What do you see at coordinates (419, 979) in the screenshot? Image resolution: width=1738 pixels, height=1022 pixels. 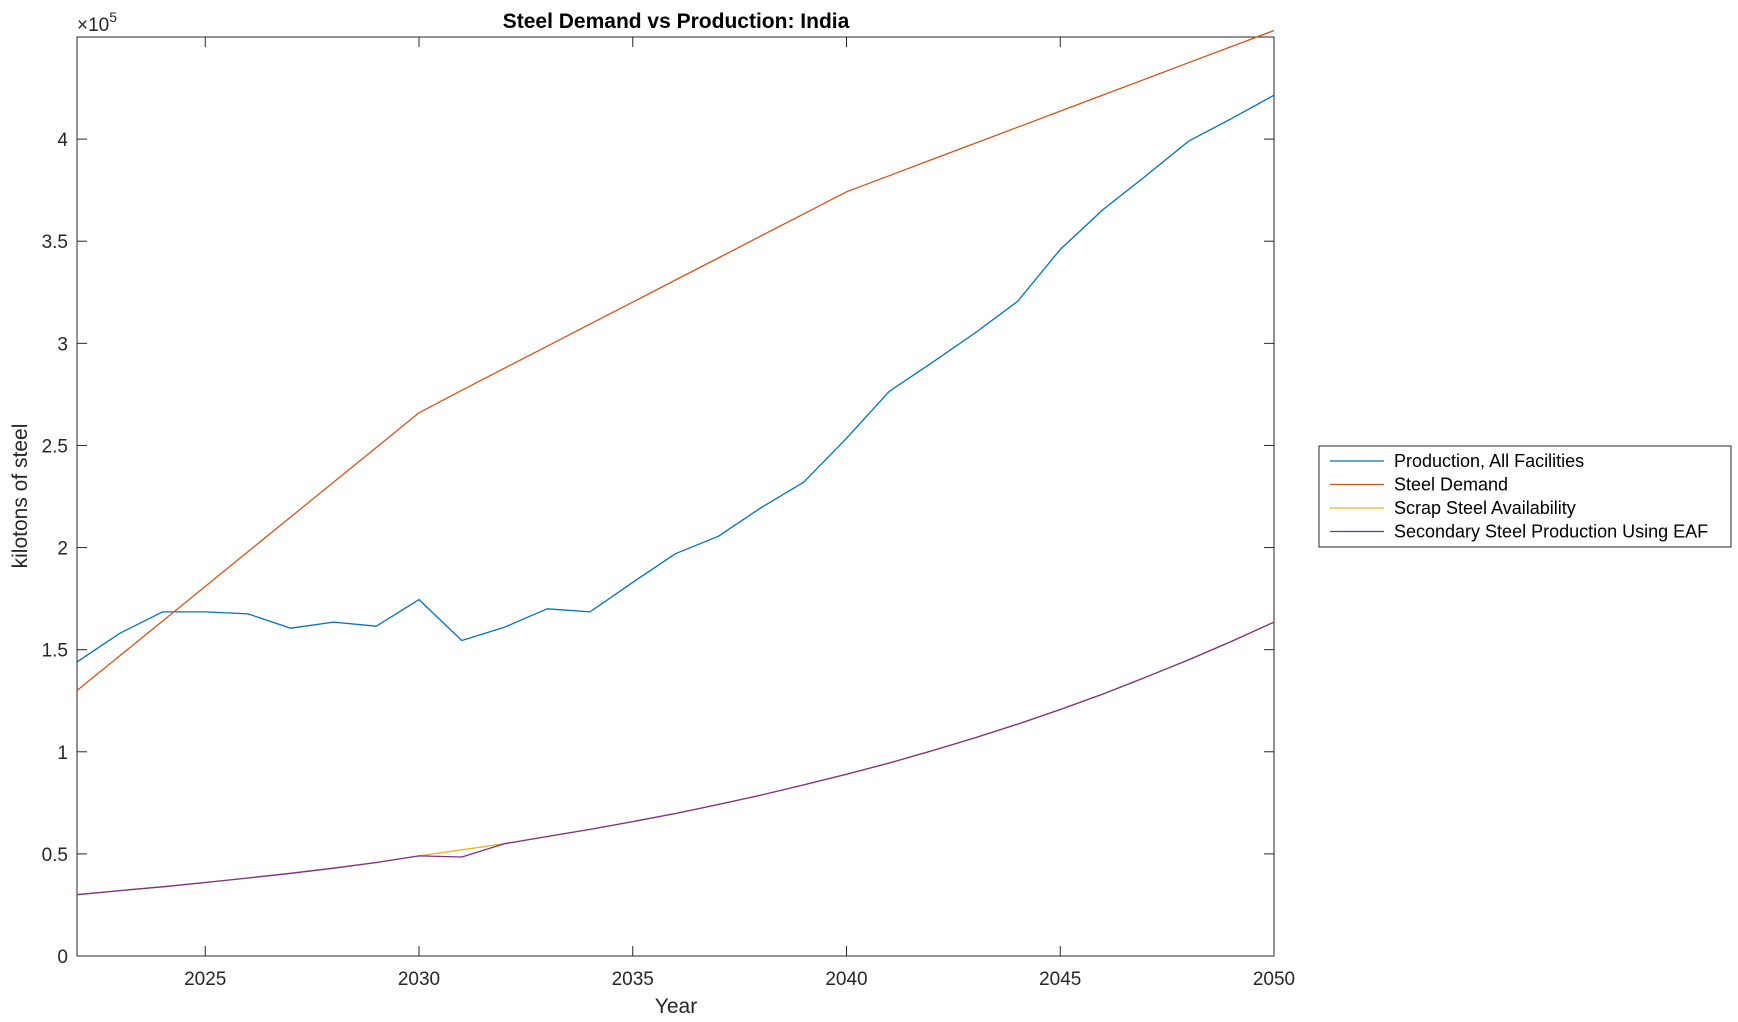 I see `x-tick-label: 2030` at bounding box center [419, 979].